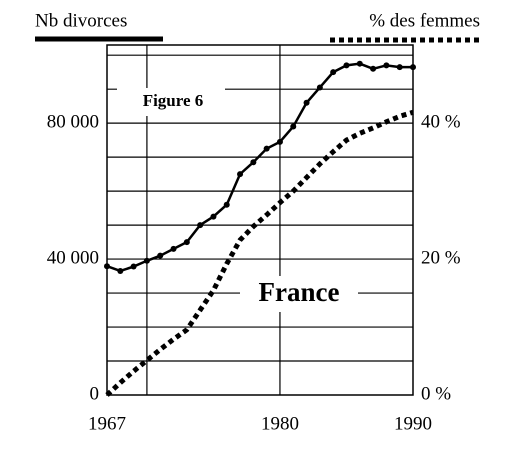 This screenshot has width=509, height=450. I want to click on y-tick-label: 40 000, so click(73, 257).